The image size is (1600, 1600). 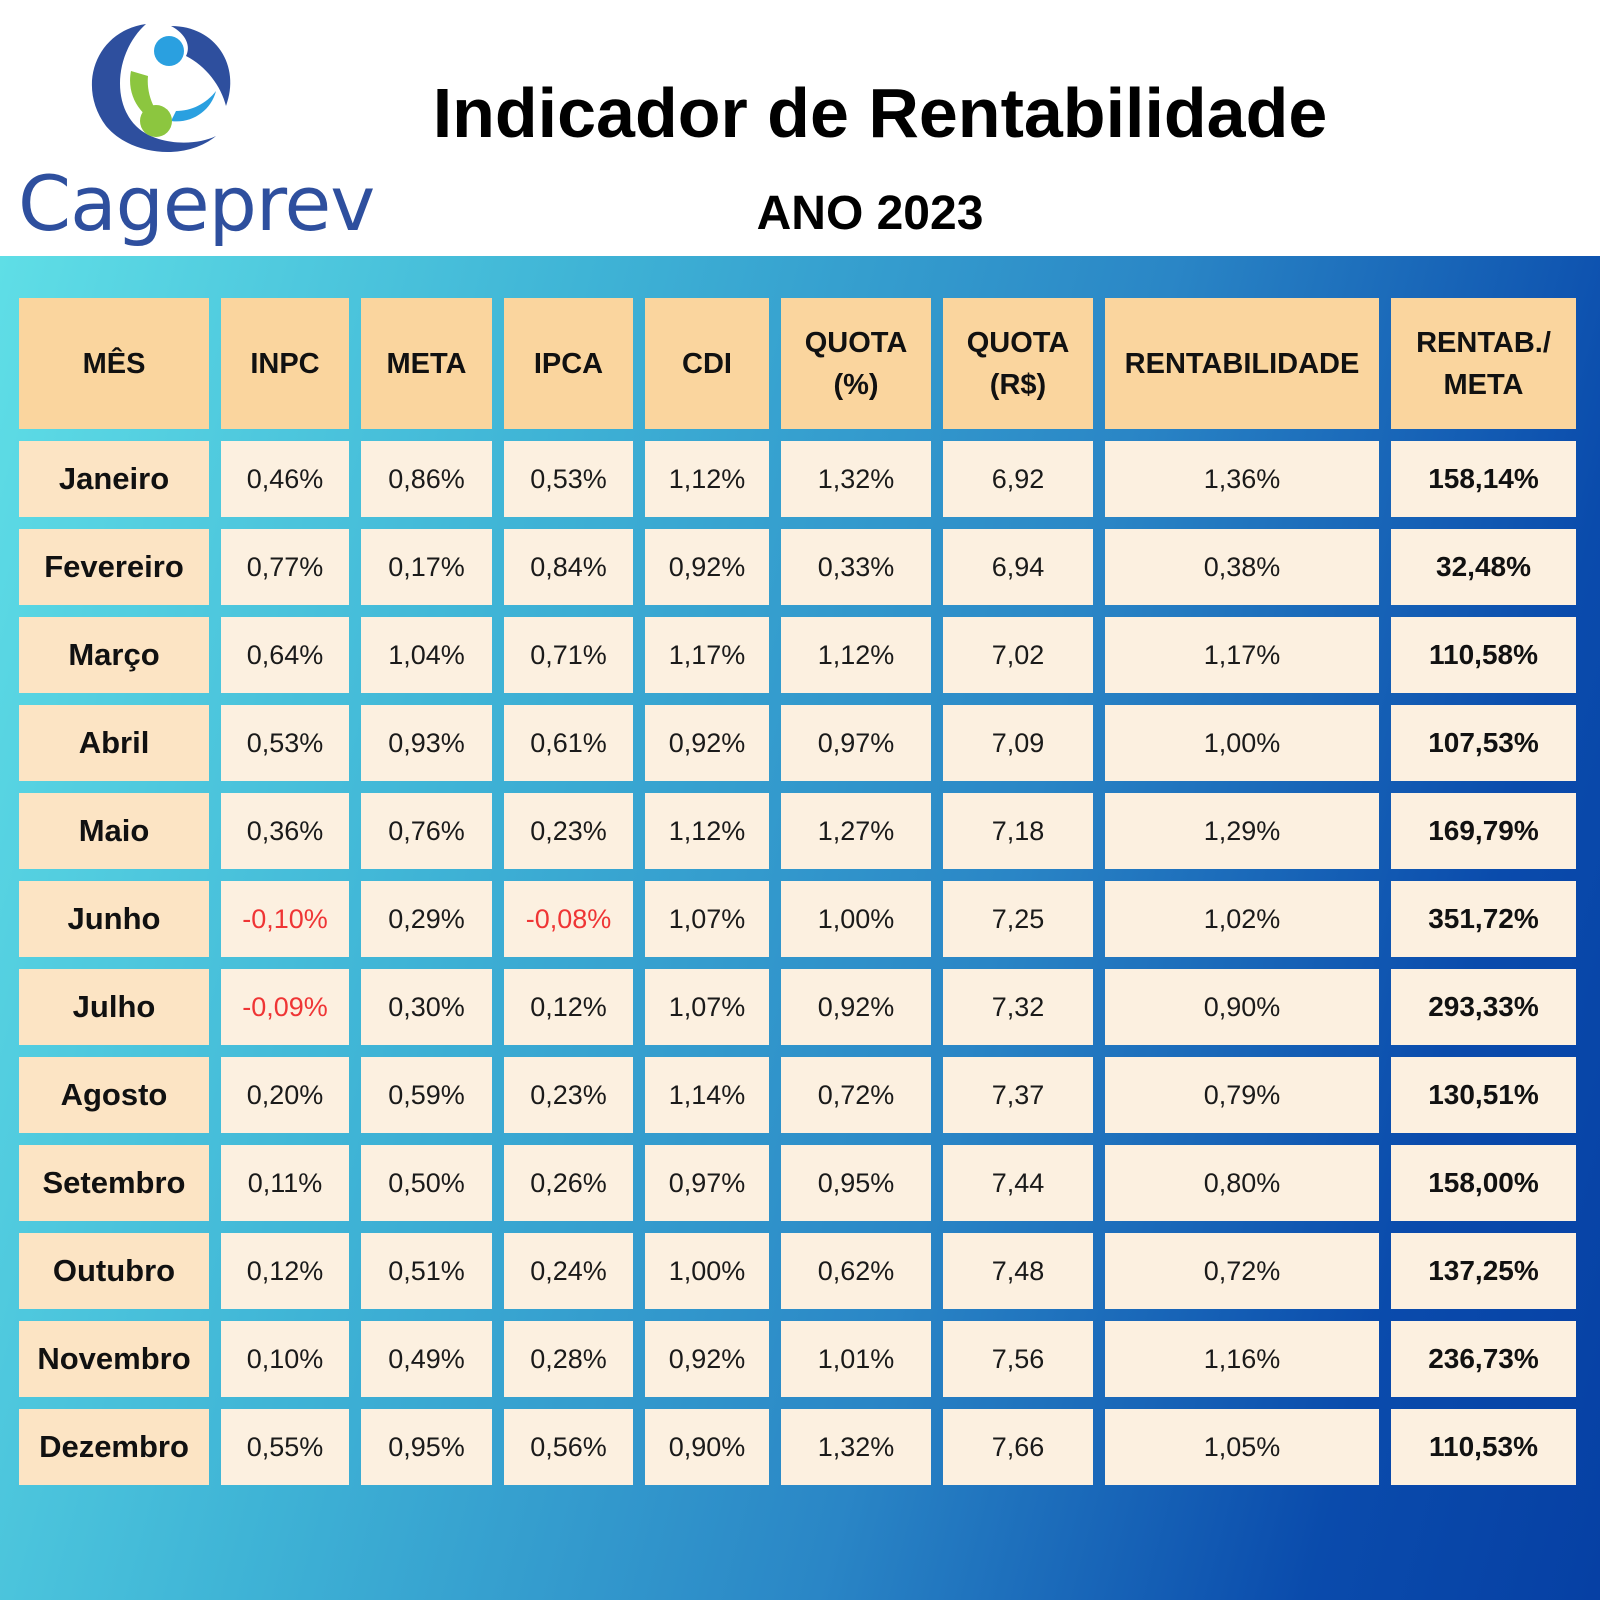 I want to click on cdi-cell: 1,07%, so click(x=707, y=919).